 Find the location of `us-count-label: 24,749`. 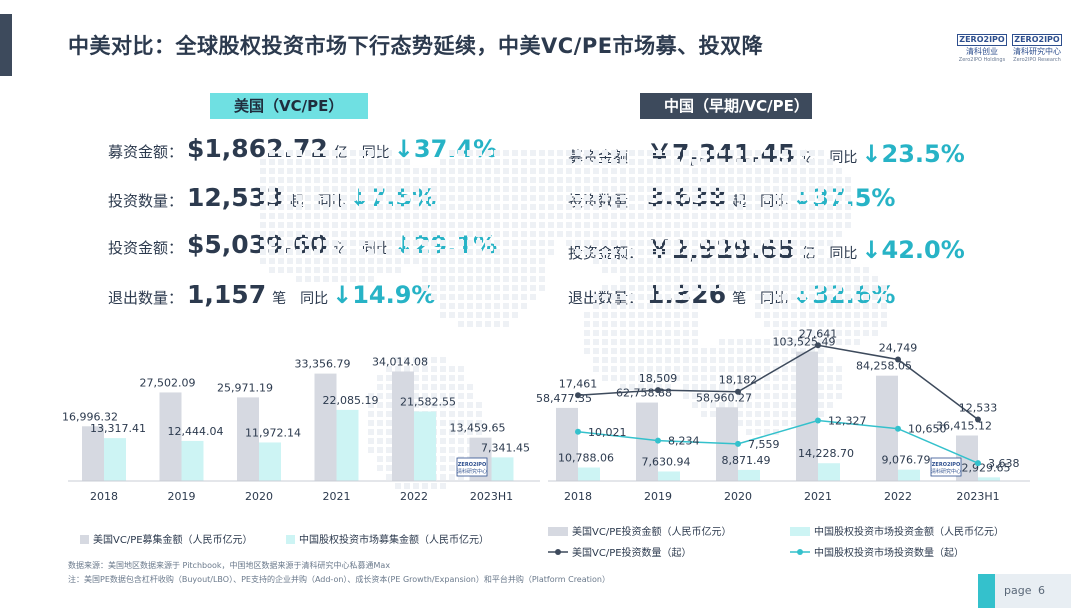

us-count-label: 24,749 is located at coordinates (898, 347).